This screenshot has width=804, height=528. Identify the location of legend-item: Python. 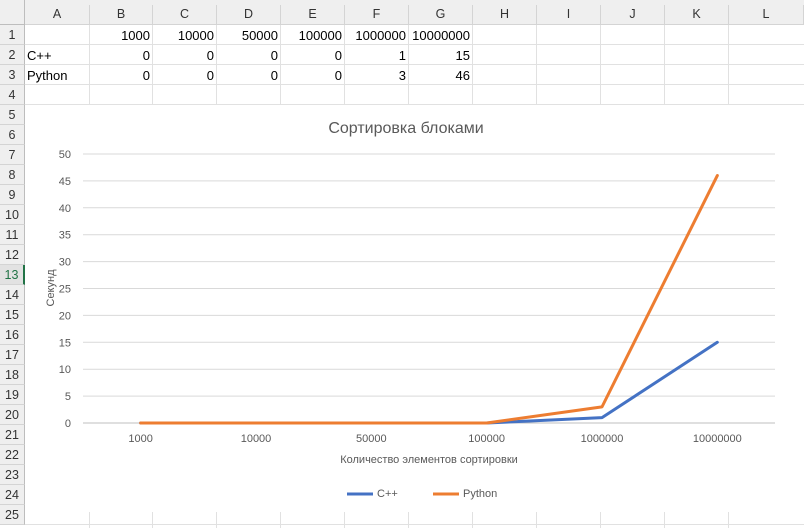
(465, 494).